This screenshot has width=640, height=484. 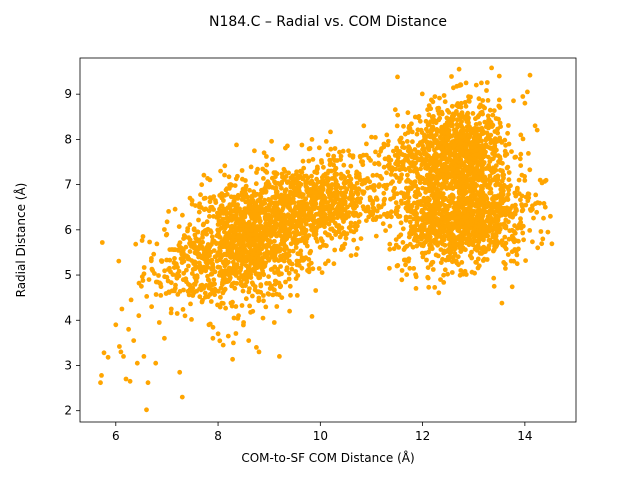 I want to click on y-tick-label: 8, so click(x=68, y=139).